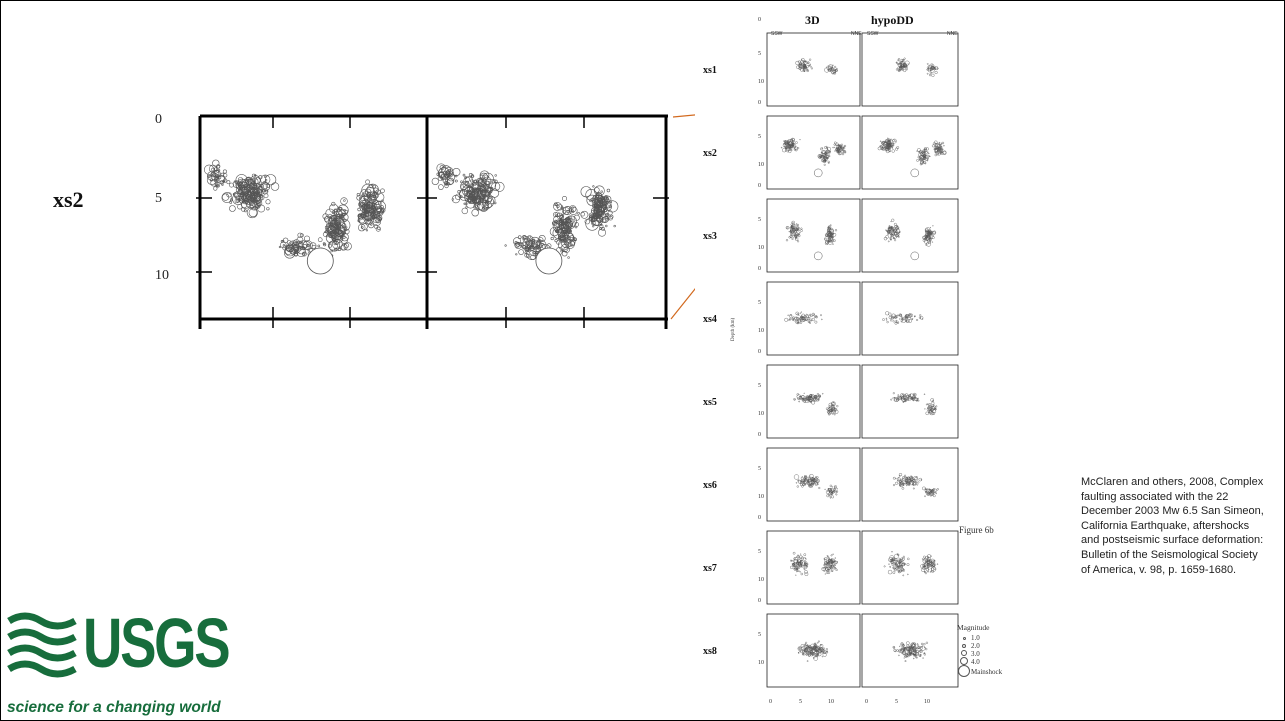 Image resolution: width=1285 pixels, height=721 pixels. I want to click on legend-item: 2.0, so click(979, 646).